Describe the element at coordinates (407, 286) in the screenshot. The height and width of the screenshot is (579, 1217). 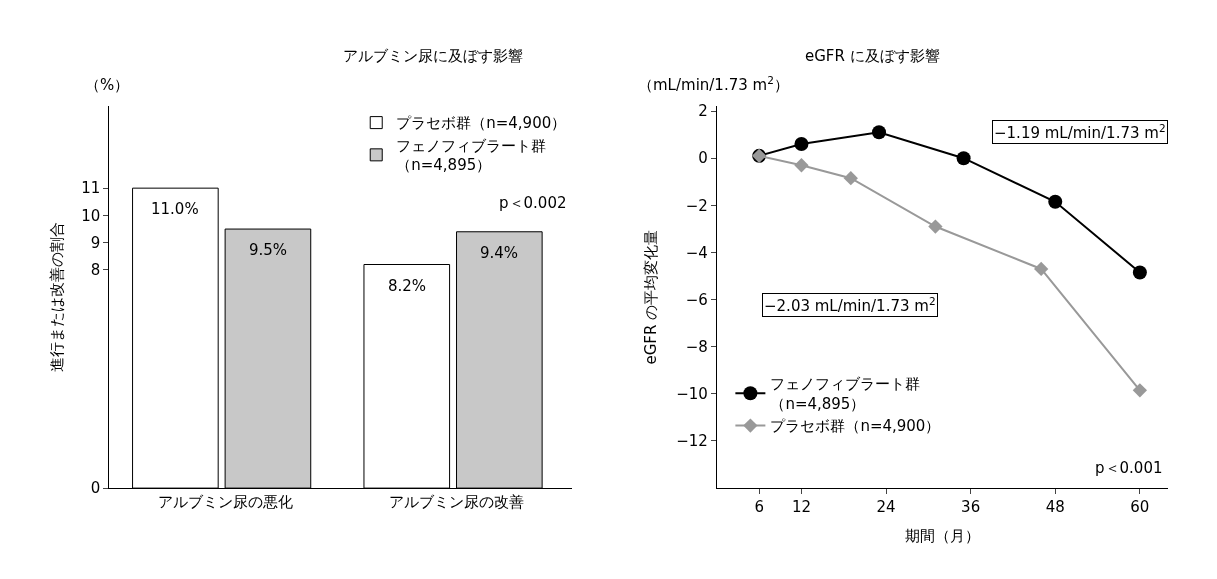
I see `data-label: 8.2%` at that location.